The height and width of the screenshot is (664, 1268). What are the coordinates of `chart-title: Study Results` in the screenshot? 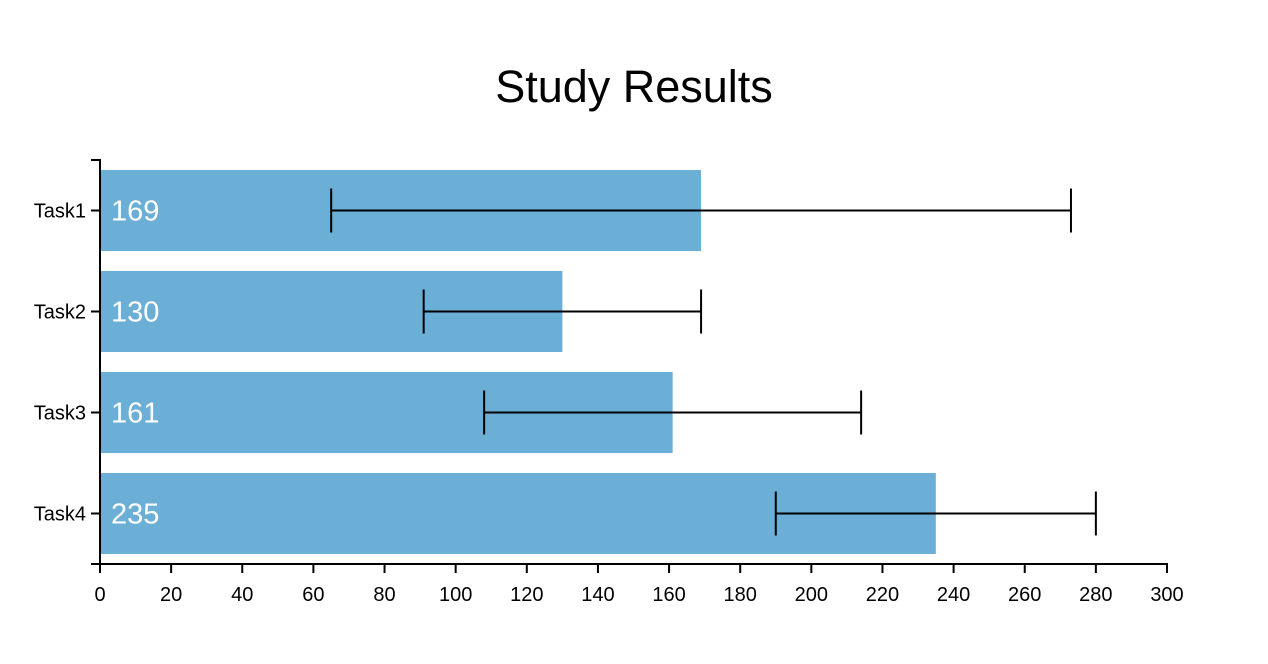 It's located at (634, 86).